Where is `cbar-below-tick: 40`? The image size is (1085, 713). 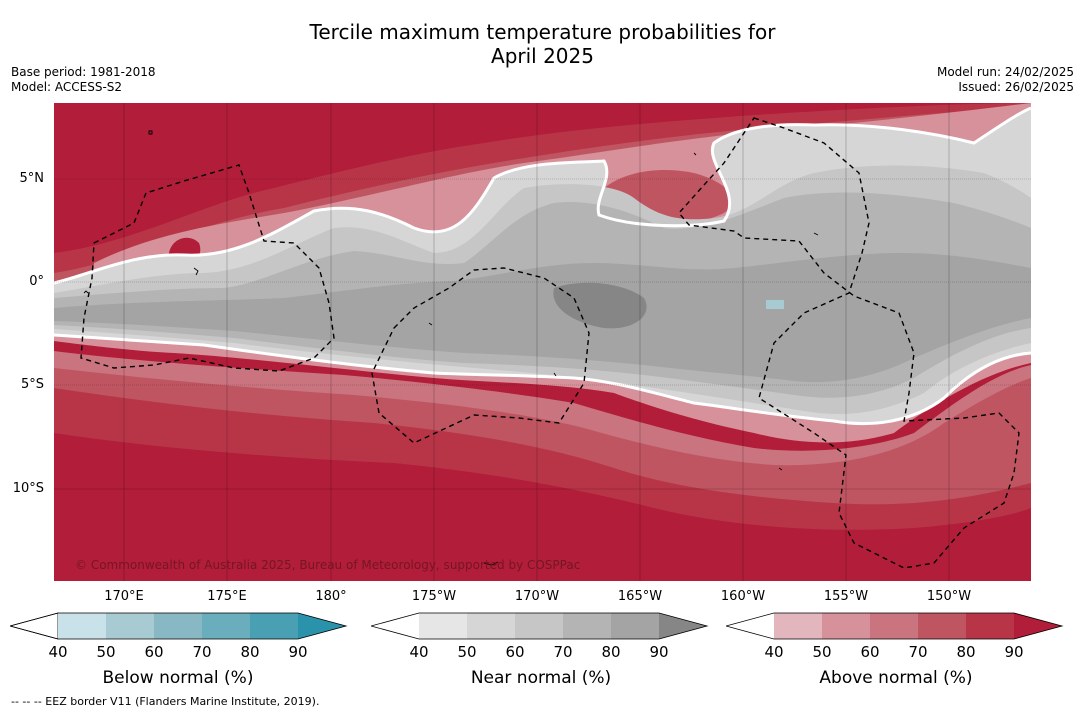
cbar-below-tick: 40 is located at coordinates (58, 652).